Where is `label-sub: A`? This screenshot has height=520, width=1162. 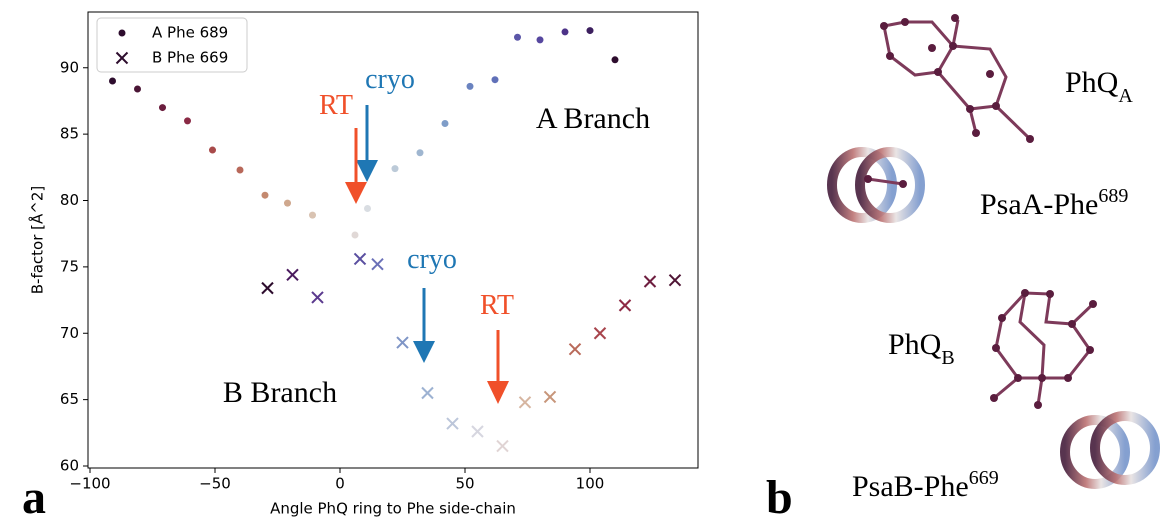
label-sub: A is located at coordinates (1125, 96).